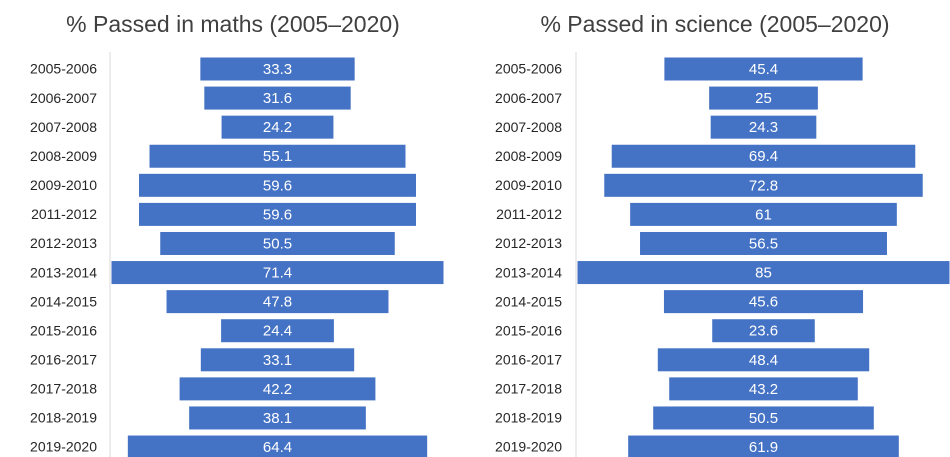  What do you see at coordinates (714, 24) in the screenshot?
I see `chart-title: % Passed in science (2005–2020)` at bounding box center [714, 24].